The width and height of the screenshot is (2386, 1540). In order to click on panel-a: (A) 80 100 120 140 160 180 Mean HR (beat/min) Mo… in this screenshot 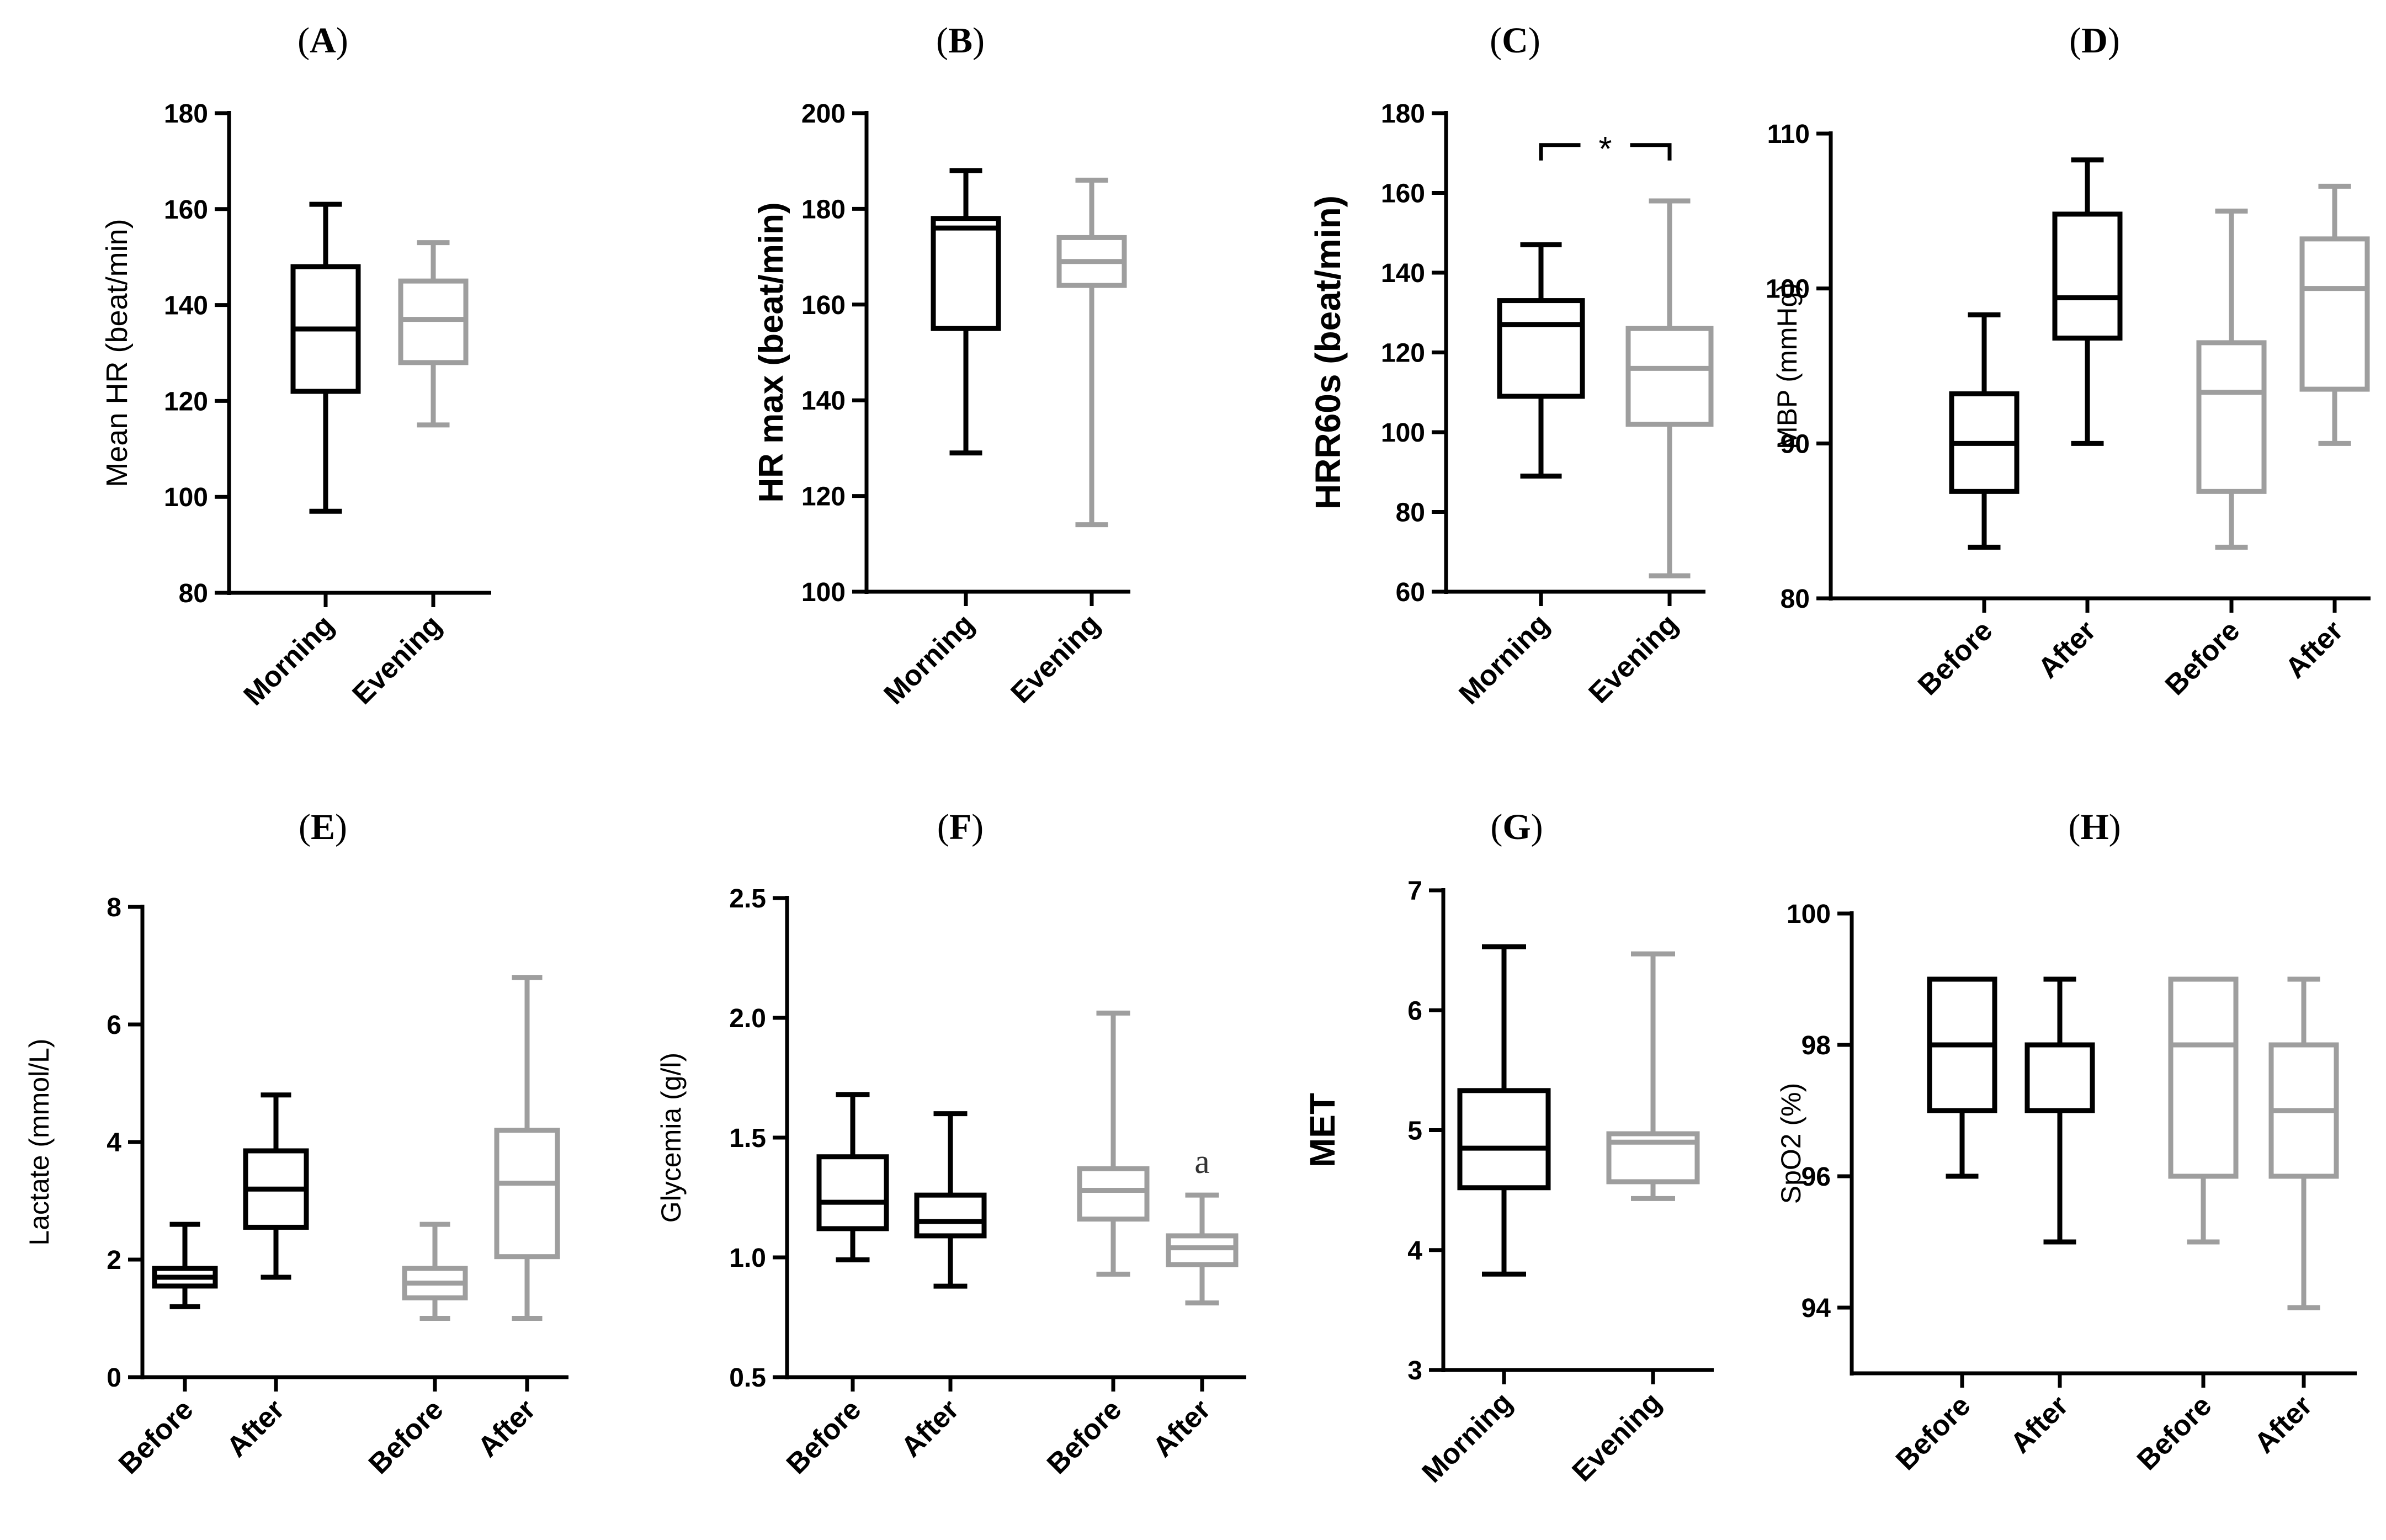, I will do `click(296, 365)`.